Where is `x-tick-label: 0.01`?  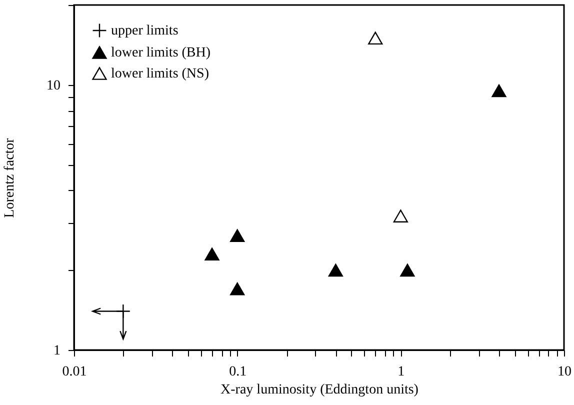
x-tick-label: 0.01 is located at coordinates (74, 372).